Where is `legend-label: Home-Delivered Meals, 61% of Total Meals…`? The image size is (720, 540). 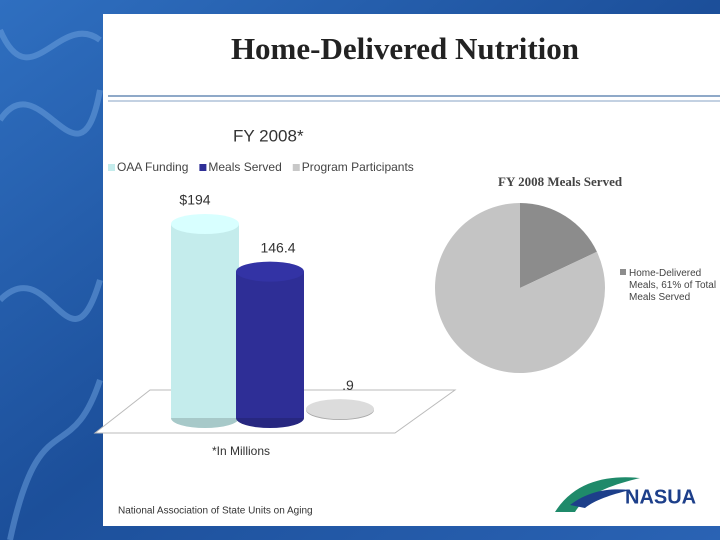
legend-label: Home-Delivered Meals, 61% of Total Meals… is located at coordinates (673, 285).